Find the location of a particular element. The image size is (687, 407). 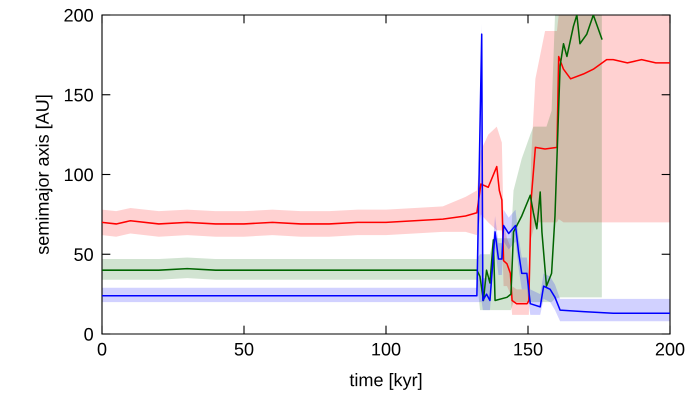

x-axis-title: time [kyr] is located at coordinates (386, 381).